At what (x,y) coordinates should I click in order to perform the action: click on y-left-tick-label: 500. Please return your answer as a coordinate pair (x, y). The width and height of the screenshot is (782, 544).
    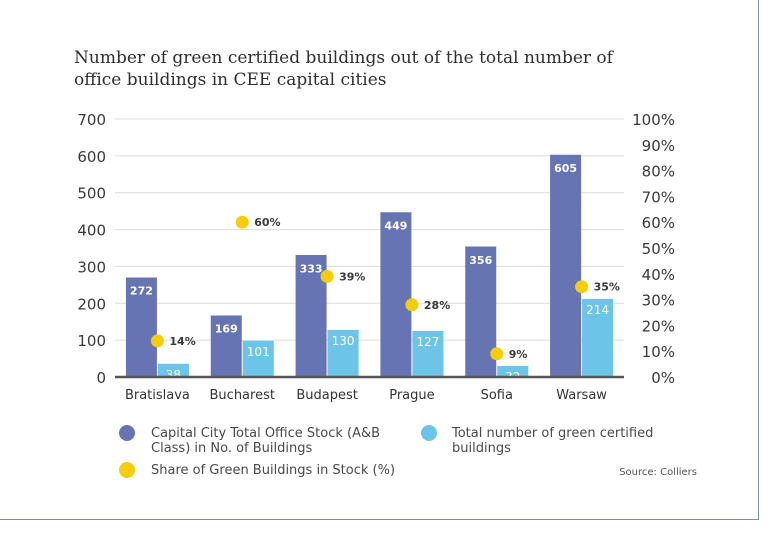
    Looking at the image, I should click on (91, 194).